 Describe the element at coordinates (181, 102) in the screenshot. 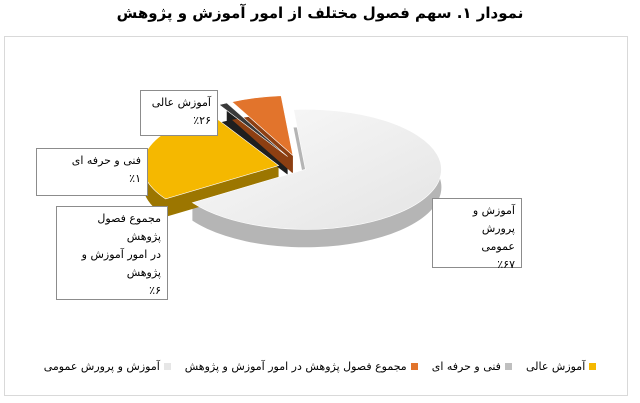

I see `callout-higher-label: آموزش عالی` at that location.